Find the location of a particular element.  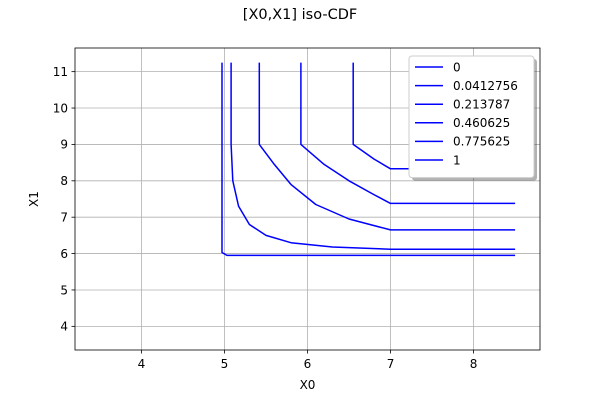

y-tick-label: 7 is located at coordinates (64, 217).